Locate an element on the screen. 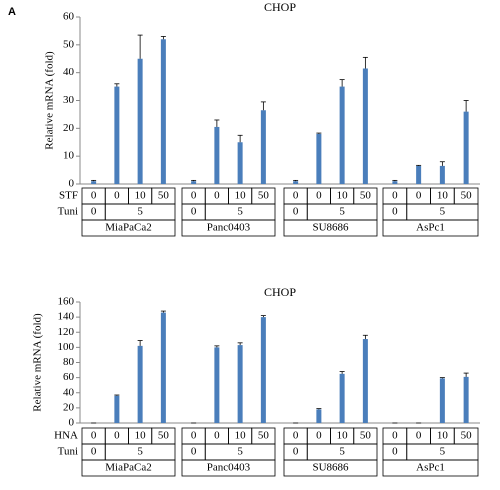 The height and width of the screenshot is (490, 500). group-label: AsPc1 is located at coordinates (430, 228).